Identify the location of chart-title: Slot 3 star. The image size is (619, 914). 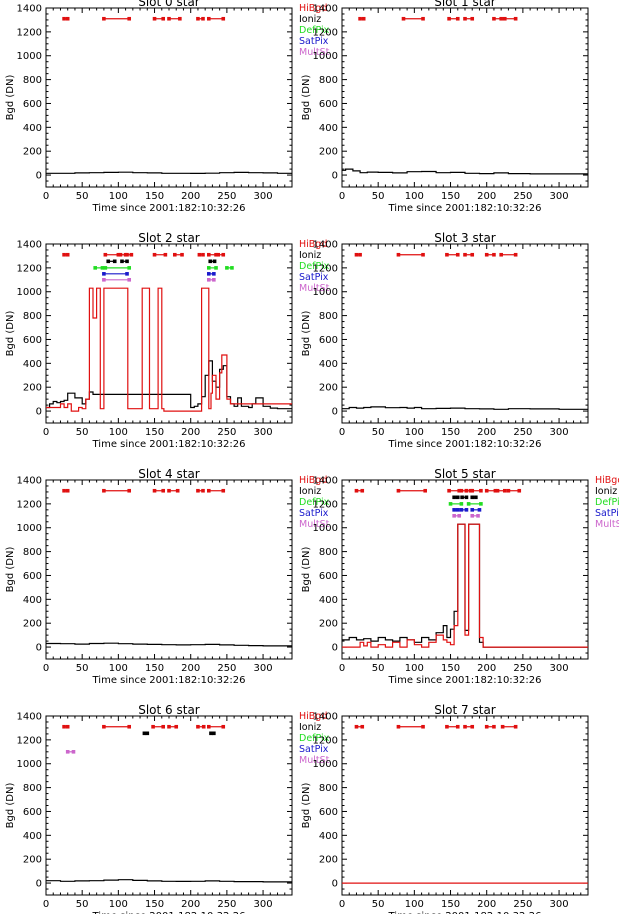
(465, 238).